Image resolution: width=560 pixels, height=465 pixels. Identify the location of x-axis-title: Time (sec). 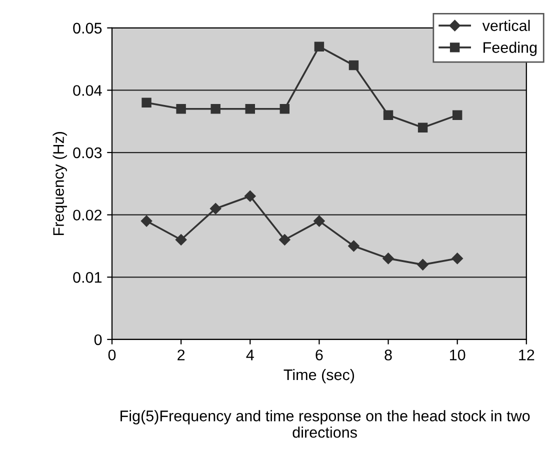
(319, 376).